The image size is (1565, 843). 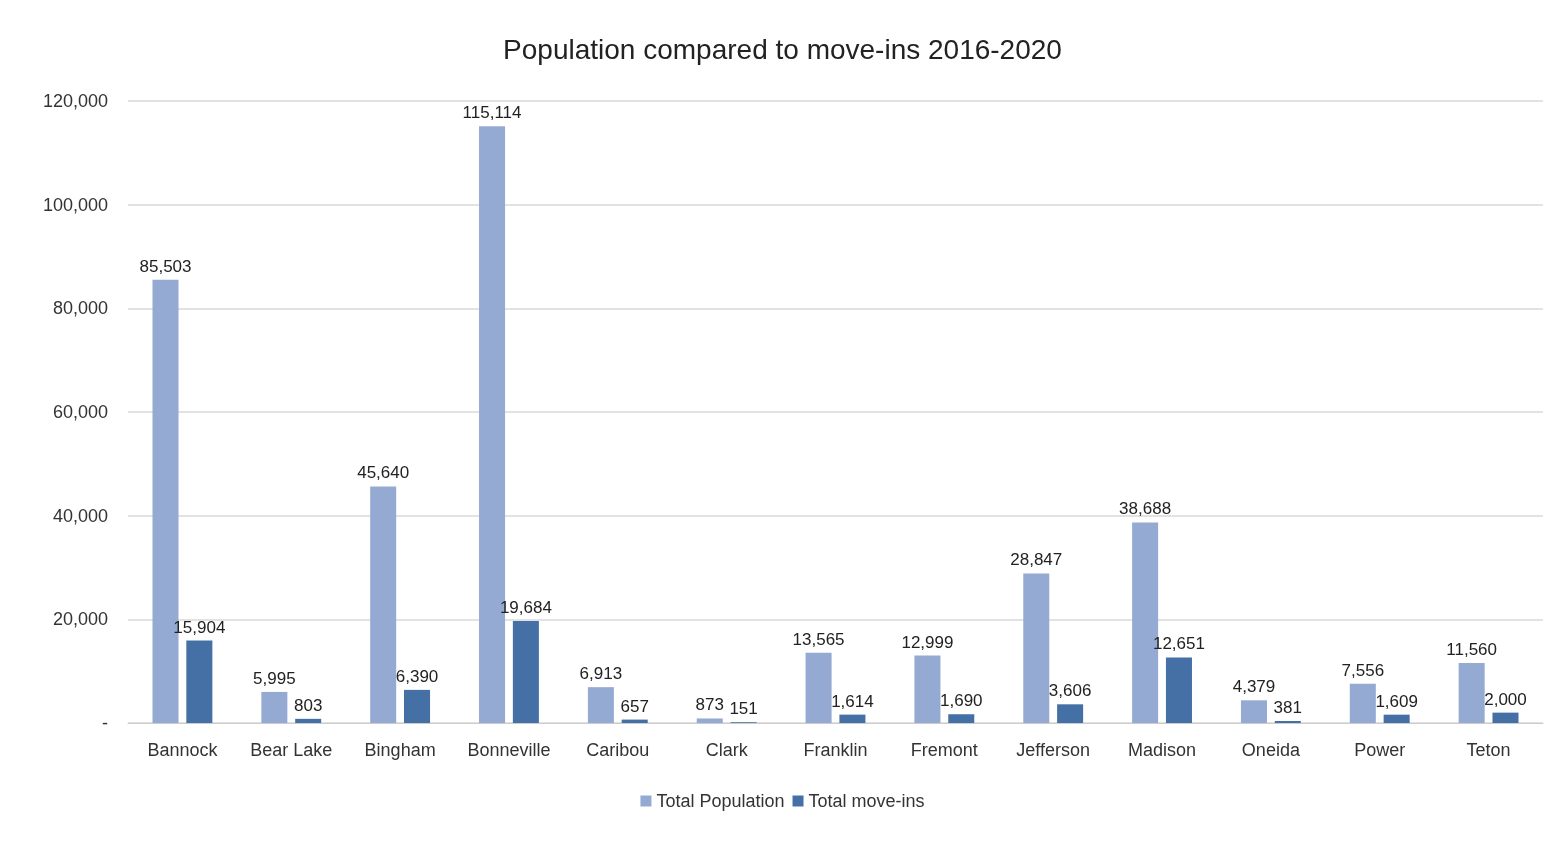 I want to click on x-tick-label: Franklin, so click(x=835, y=750).